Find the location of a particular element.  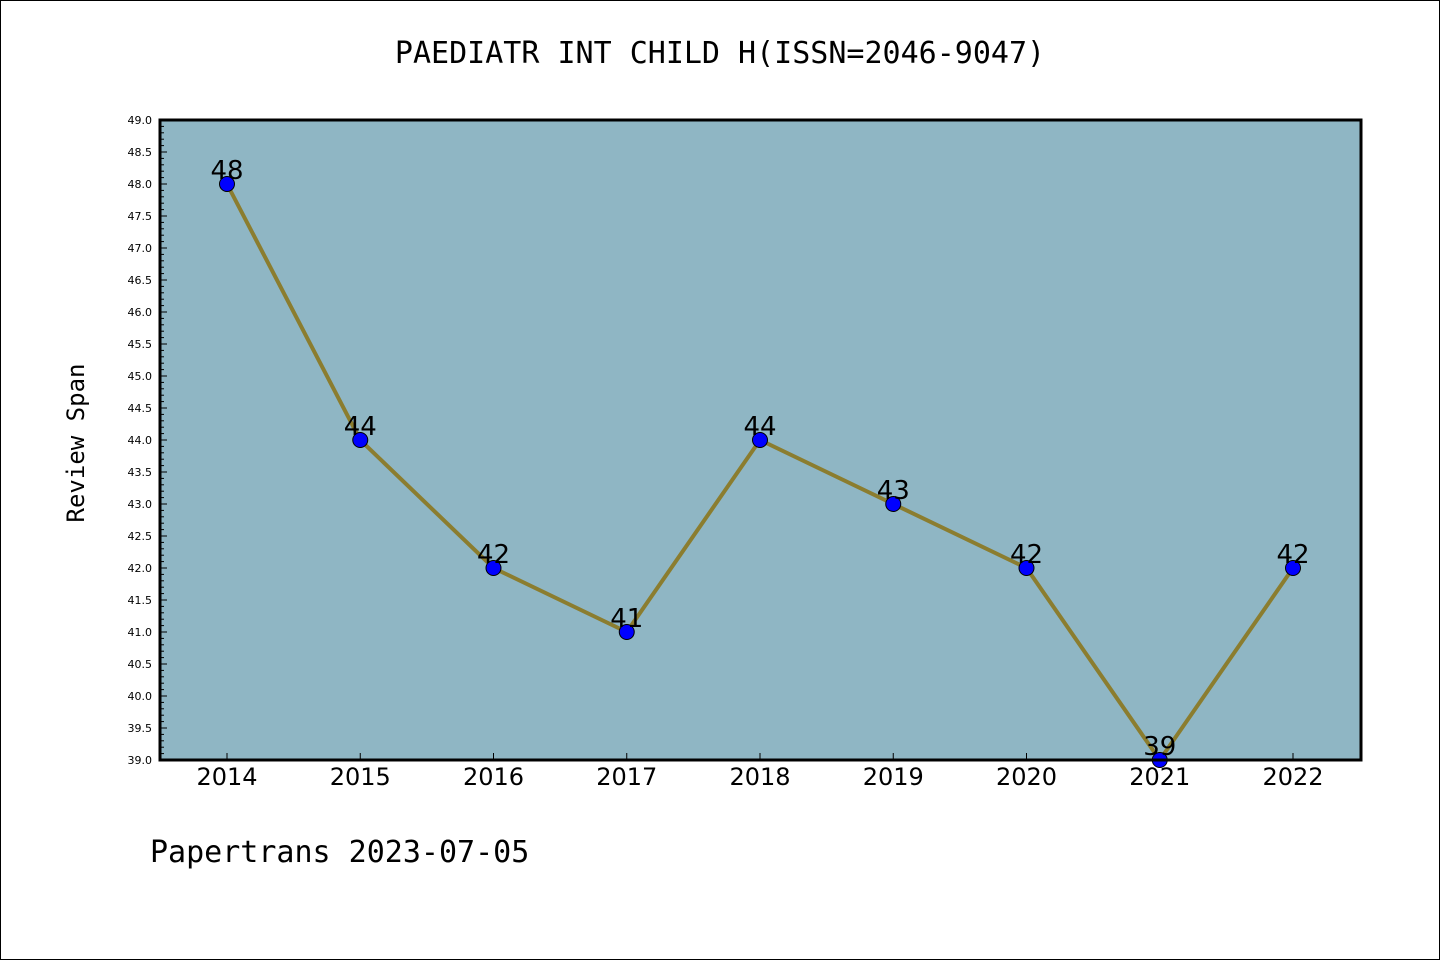

y-tick-label: 44.0 is located at coordinates (140, 440).